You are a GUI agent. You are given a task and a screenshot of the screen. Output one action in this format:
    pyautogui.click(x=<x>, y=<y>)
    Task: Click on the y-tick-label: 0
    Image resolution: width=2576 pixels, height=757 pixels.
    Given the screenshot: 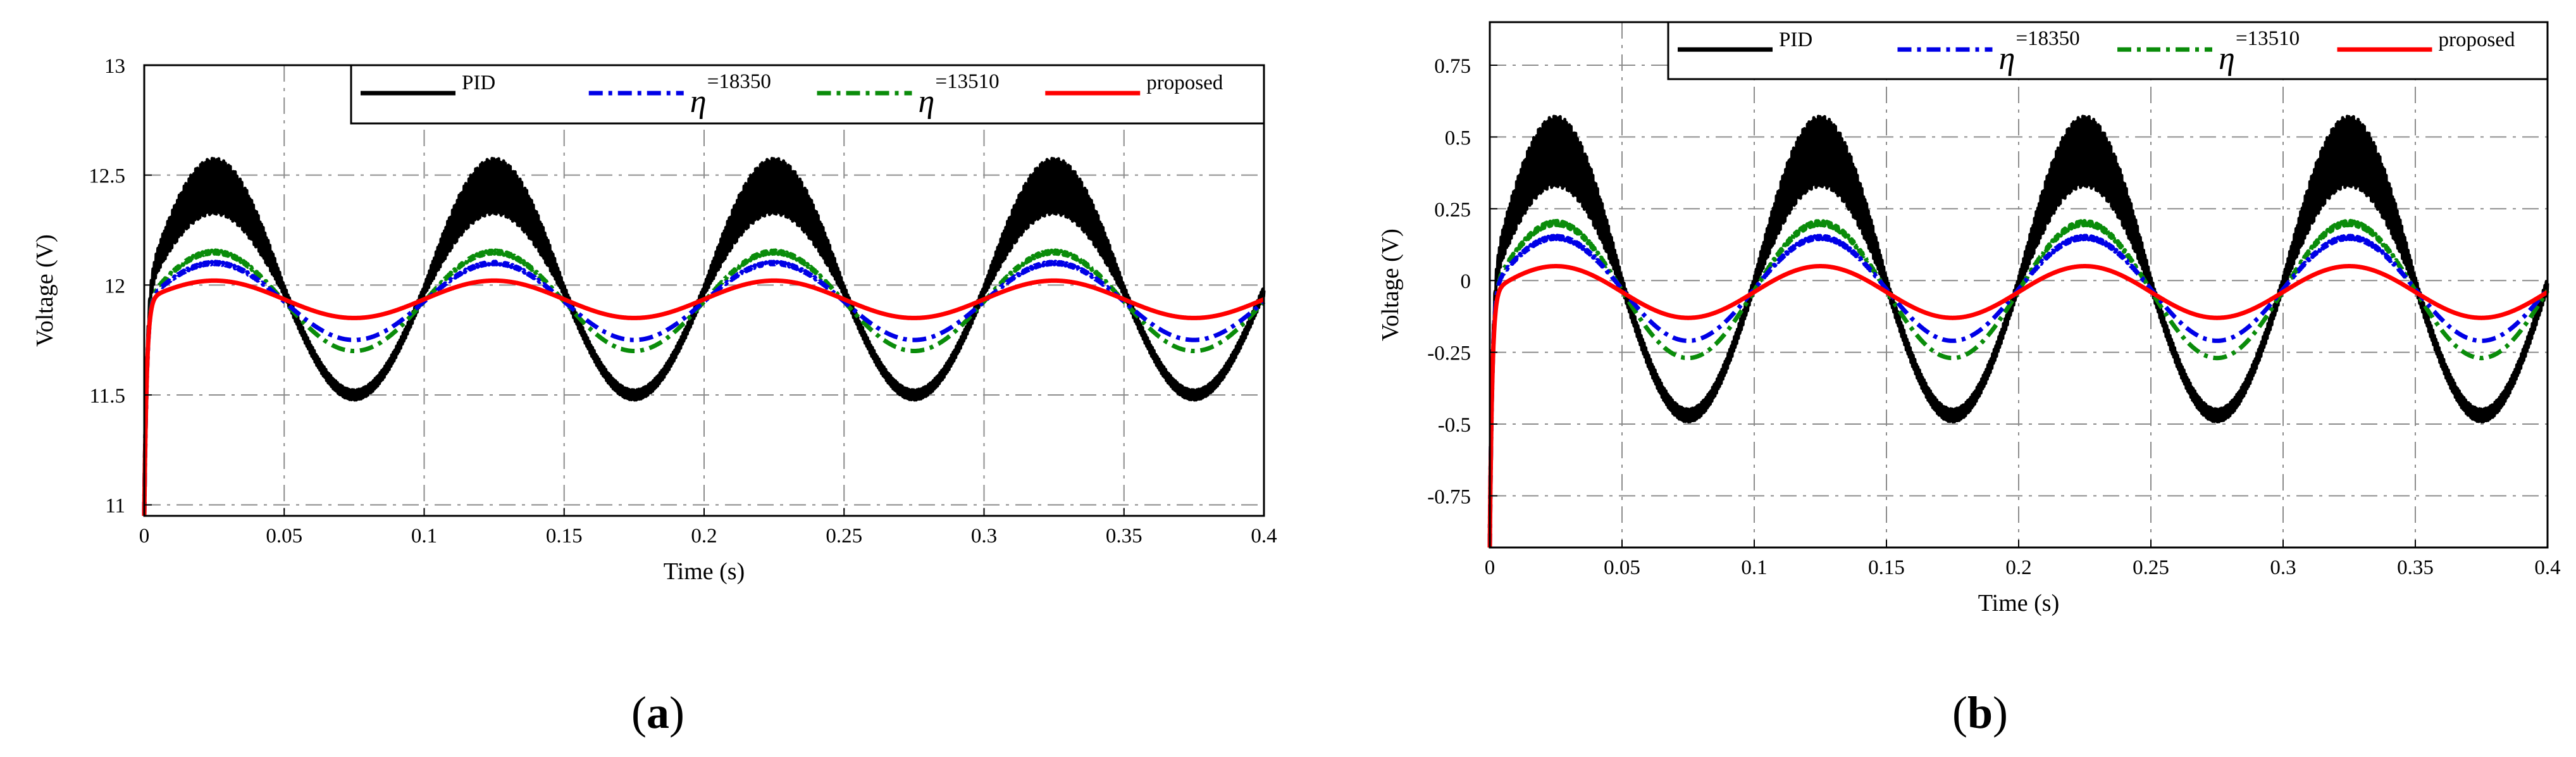 What is the action you would take?
    pyautogui.click(x=1466, y=281)
    